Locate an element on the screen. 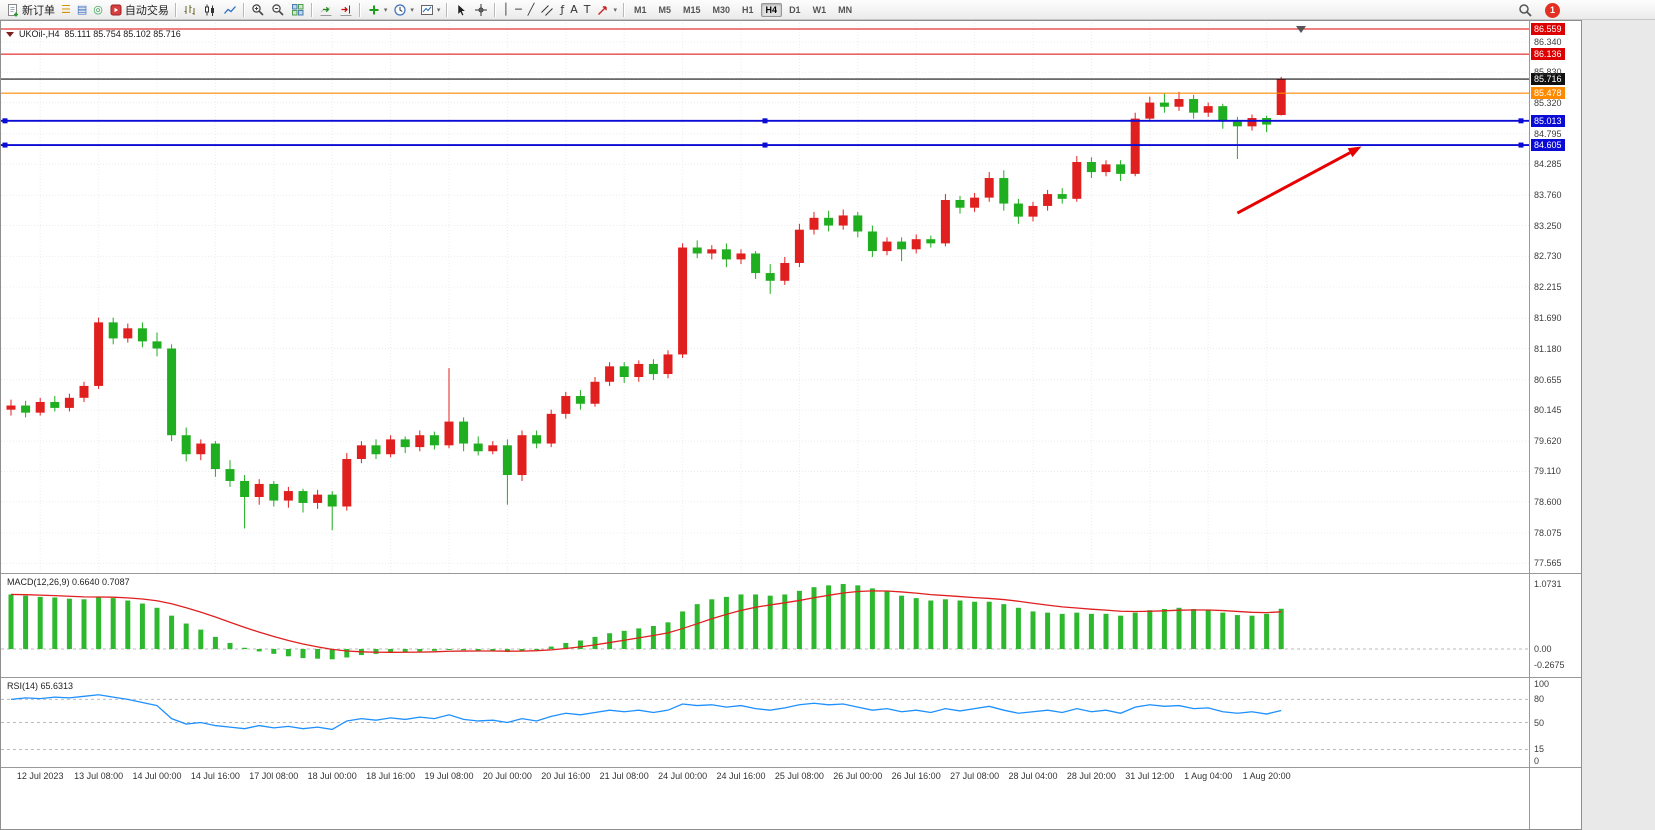 The image size is (1655, 830). timeframe-m1-button: M1 is located at coordinates (640, 9).